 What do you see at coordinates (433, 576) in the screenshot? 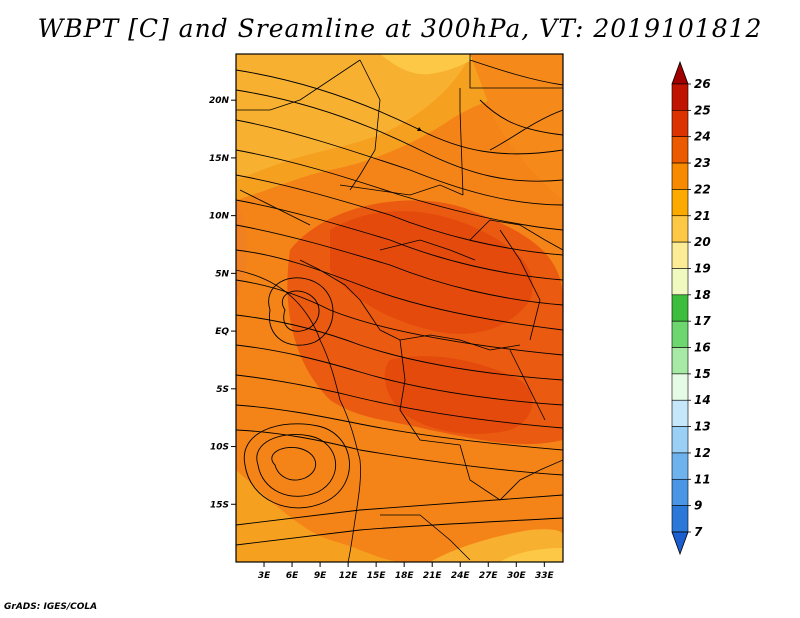
I see `lon-label: 21E` at bounding box center [433, 576].